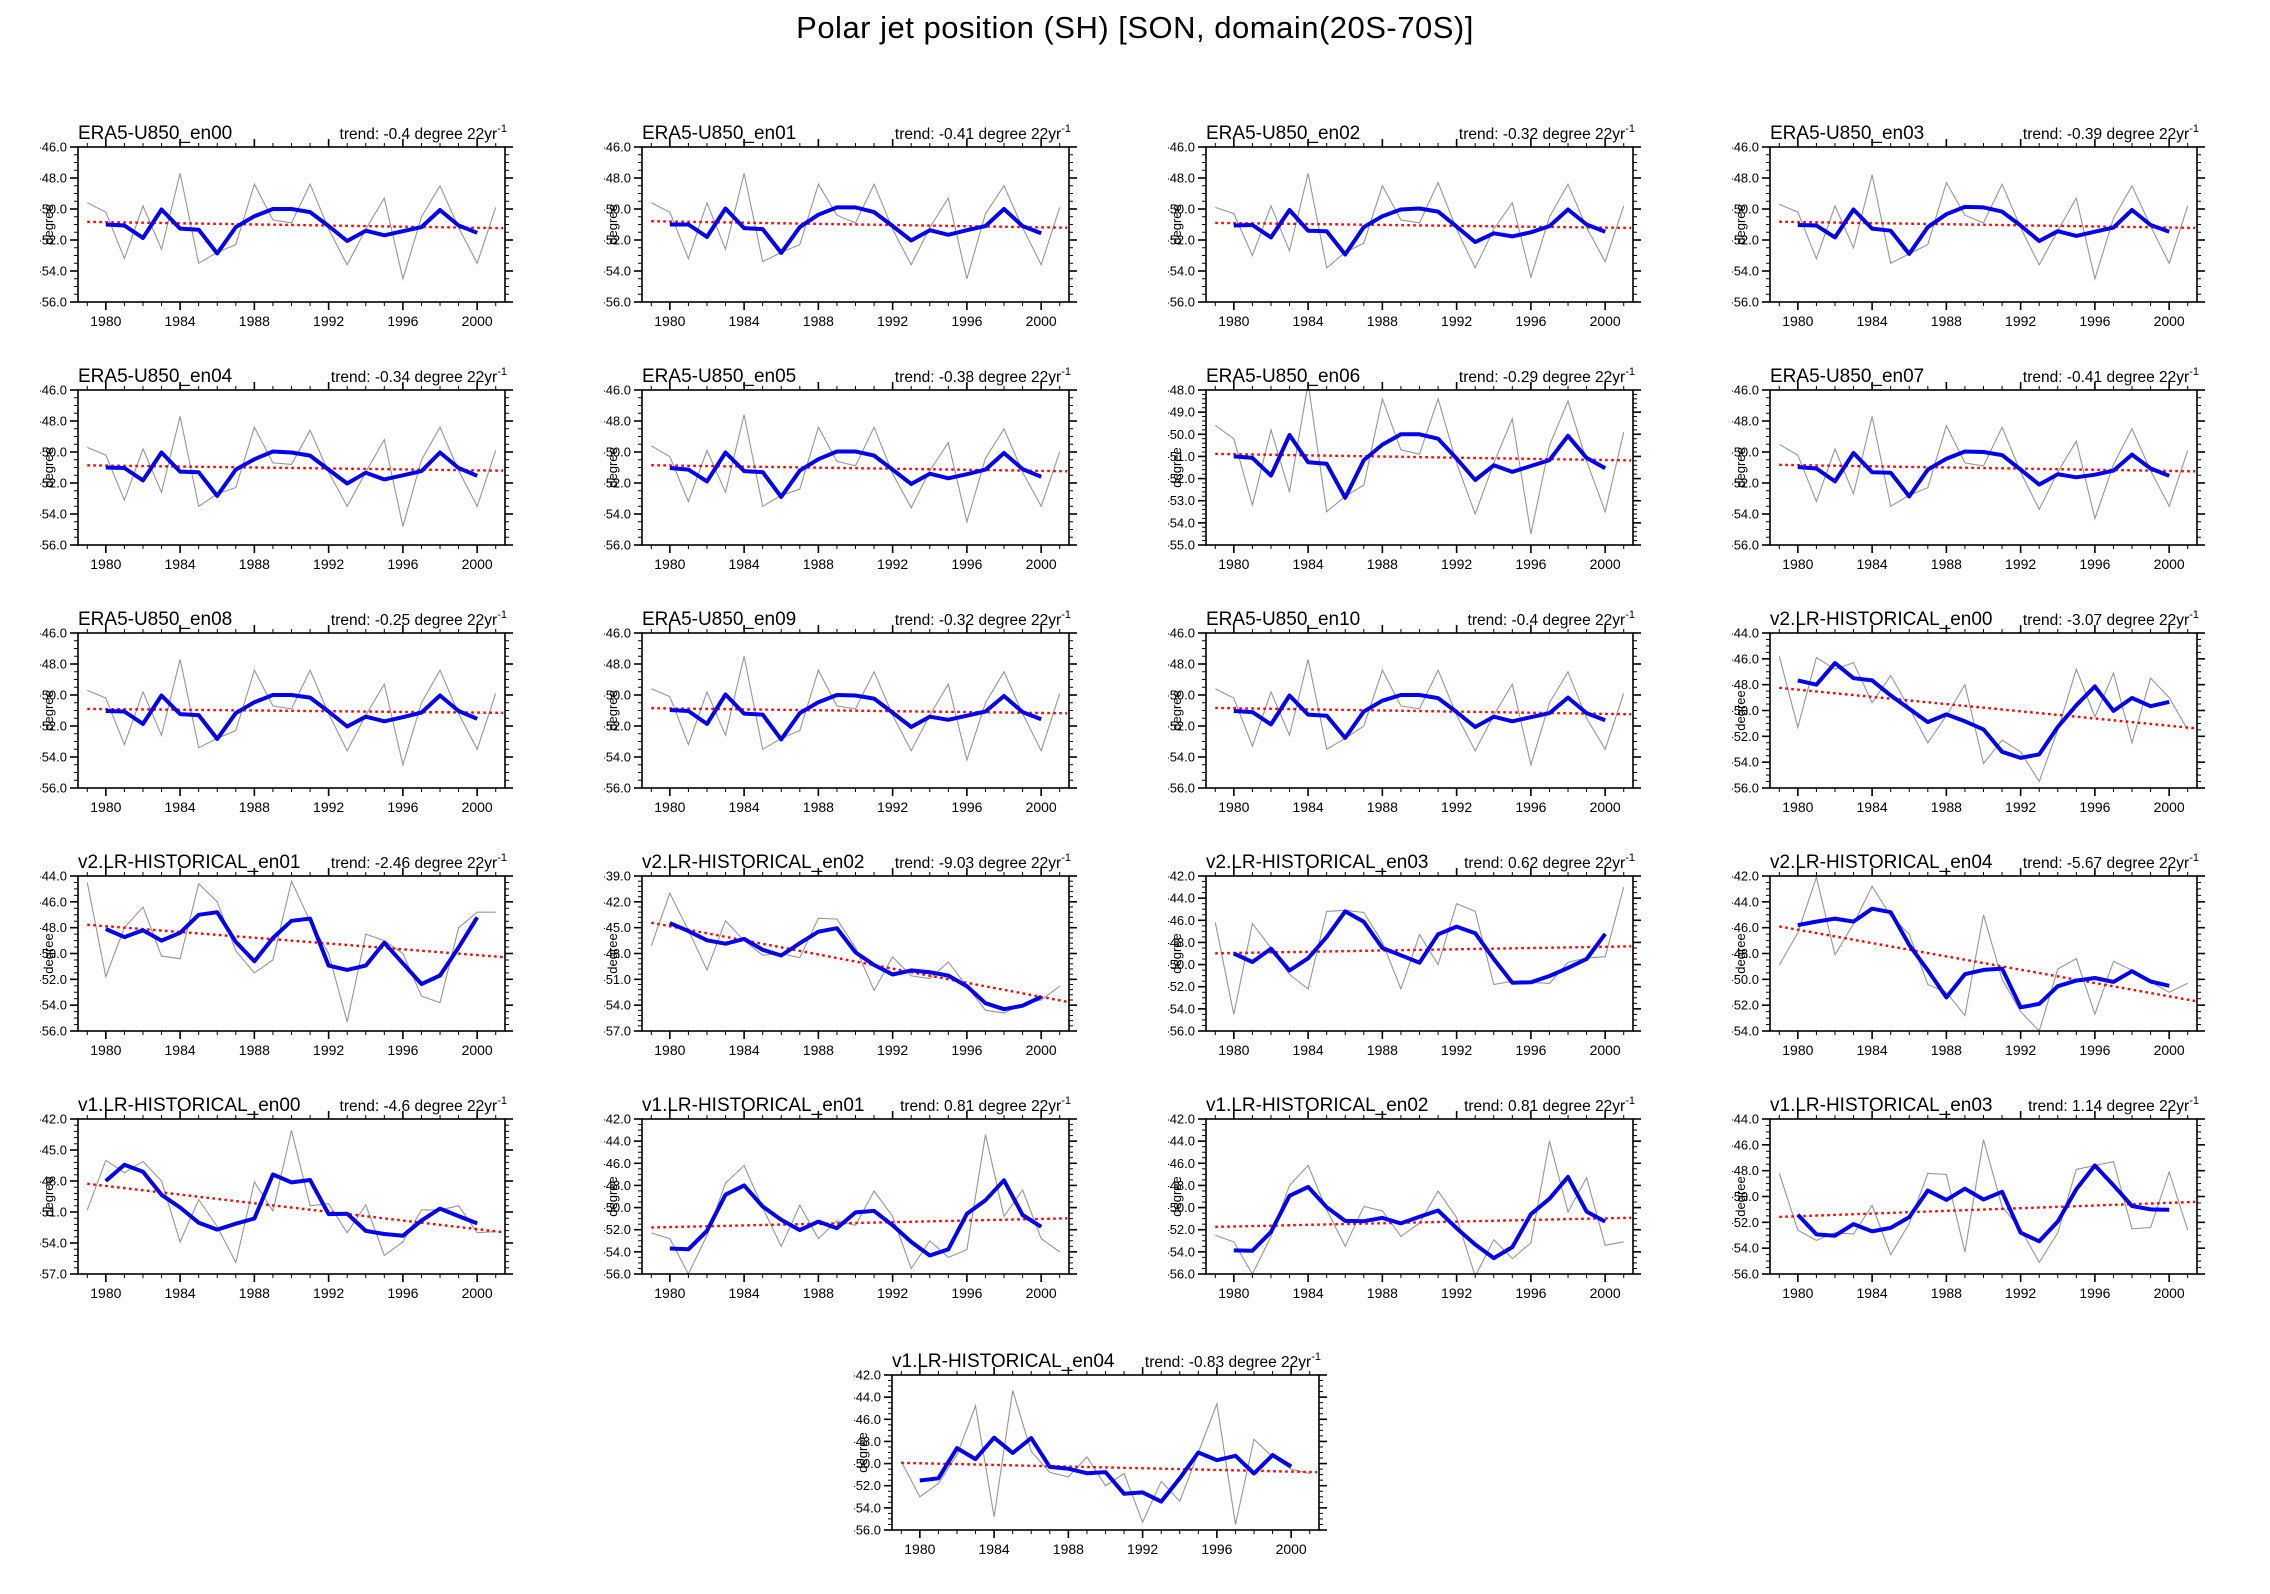 The height and width of the screenshot is (1594, 2270). I want to click on panel-trend-label: trend: -0.83 degree 22yr-1, so click(1233, 1361).